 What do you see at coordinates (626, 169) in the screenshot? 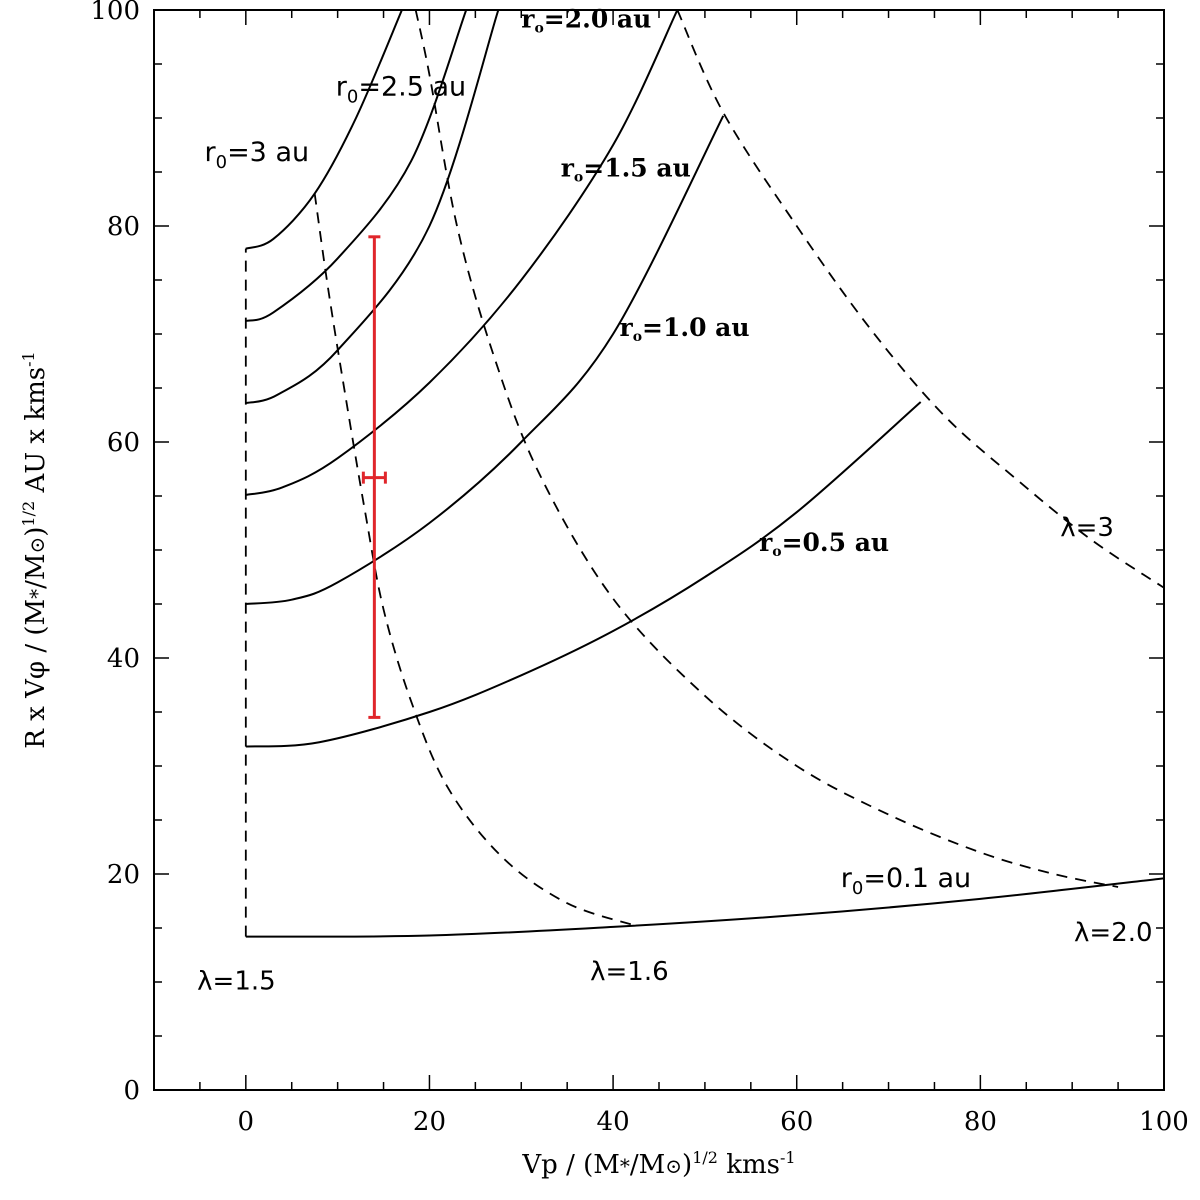
I see `annotation-r0_15: ro=1.5 au` at bounding box center [626, 169].